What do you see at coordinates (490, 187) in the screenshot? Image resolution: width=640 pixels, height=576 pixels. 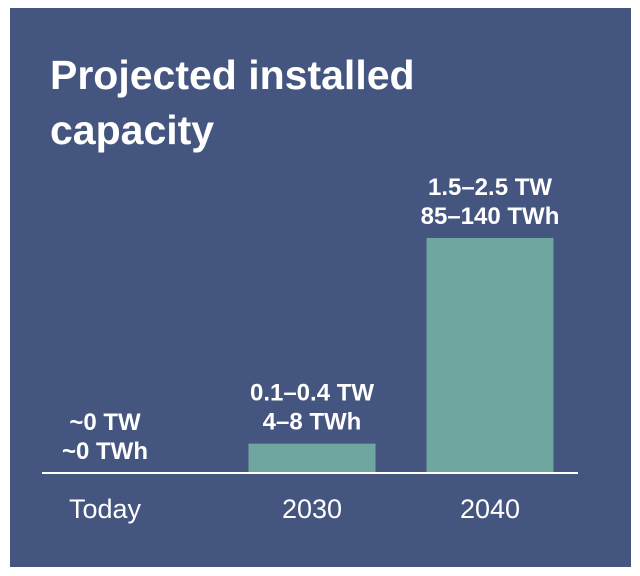 I see `data-label-power: 1.5–2.5 TW` at bounding box center [490, 187].